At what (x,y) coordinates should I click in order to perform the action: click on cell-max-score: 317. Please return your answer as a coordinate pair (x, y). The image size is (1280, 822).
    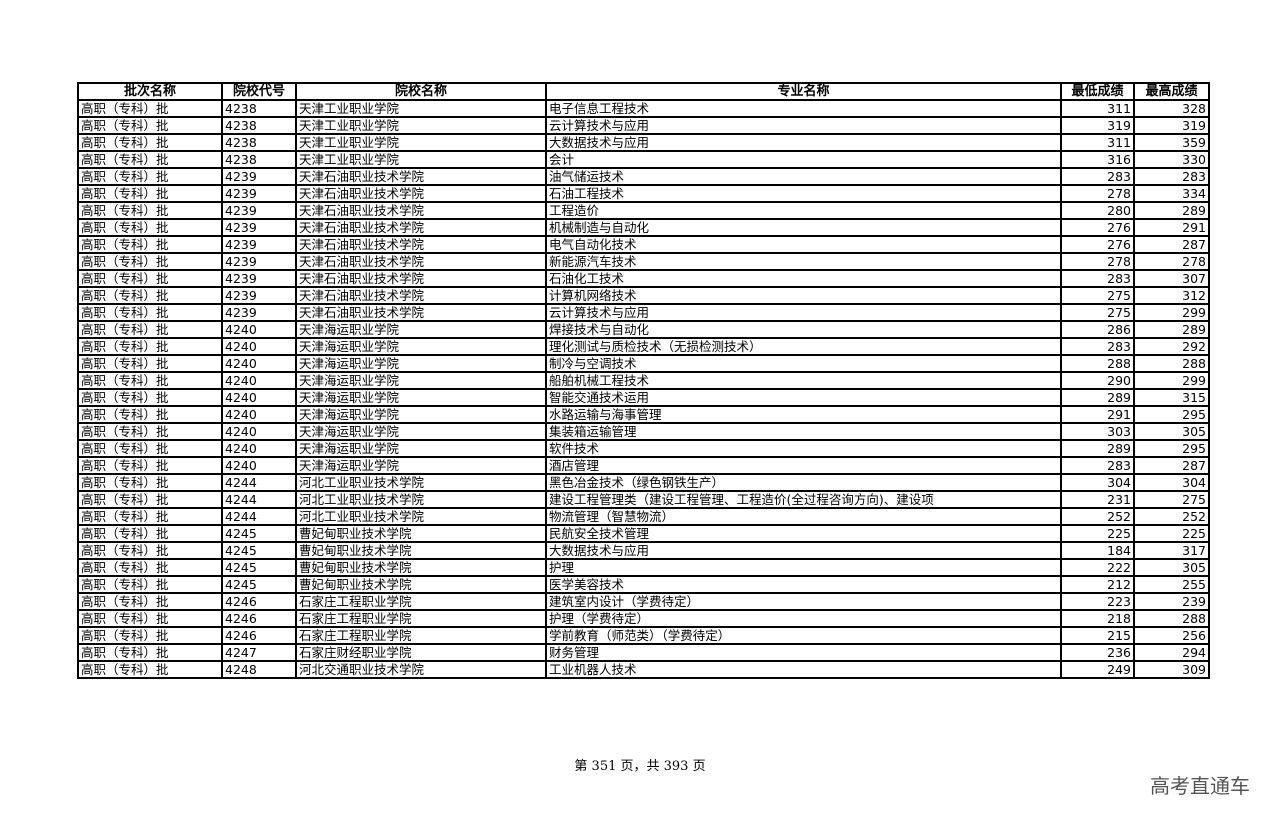
    Looking at the image, I should click on (1171, 550).